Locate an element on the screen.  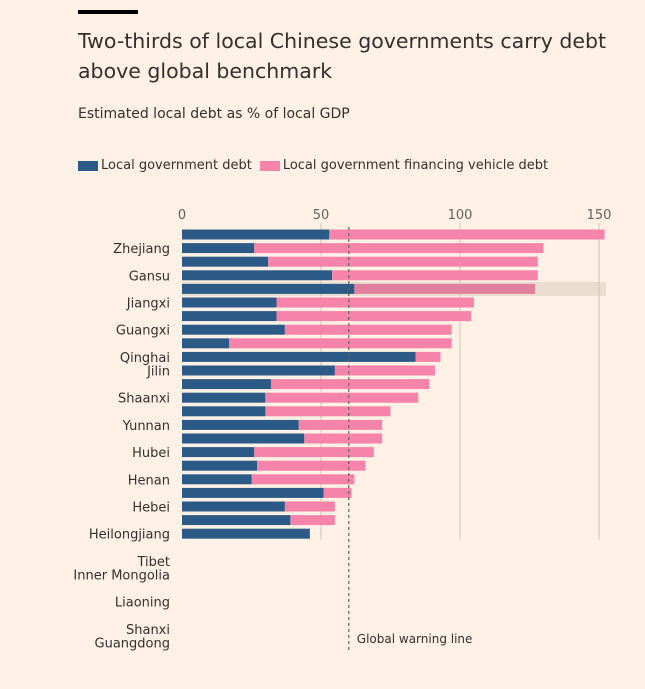
x-tick-label: 50 is located at coordinates (321, 215).